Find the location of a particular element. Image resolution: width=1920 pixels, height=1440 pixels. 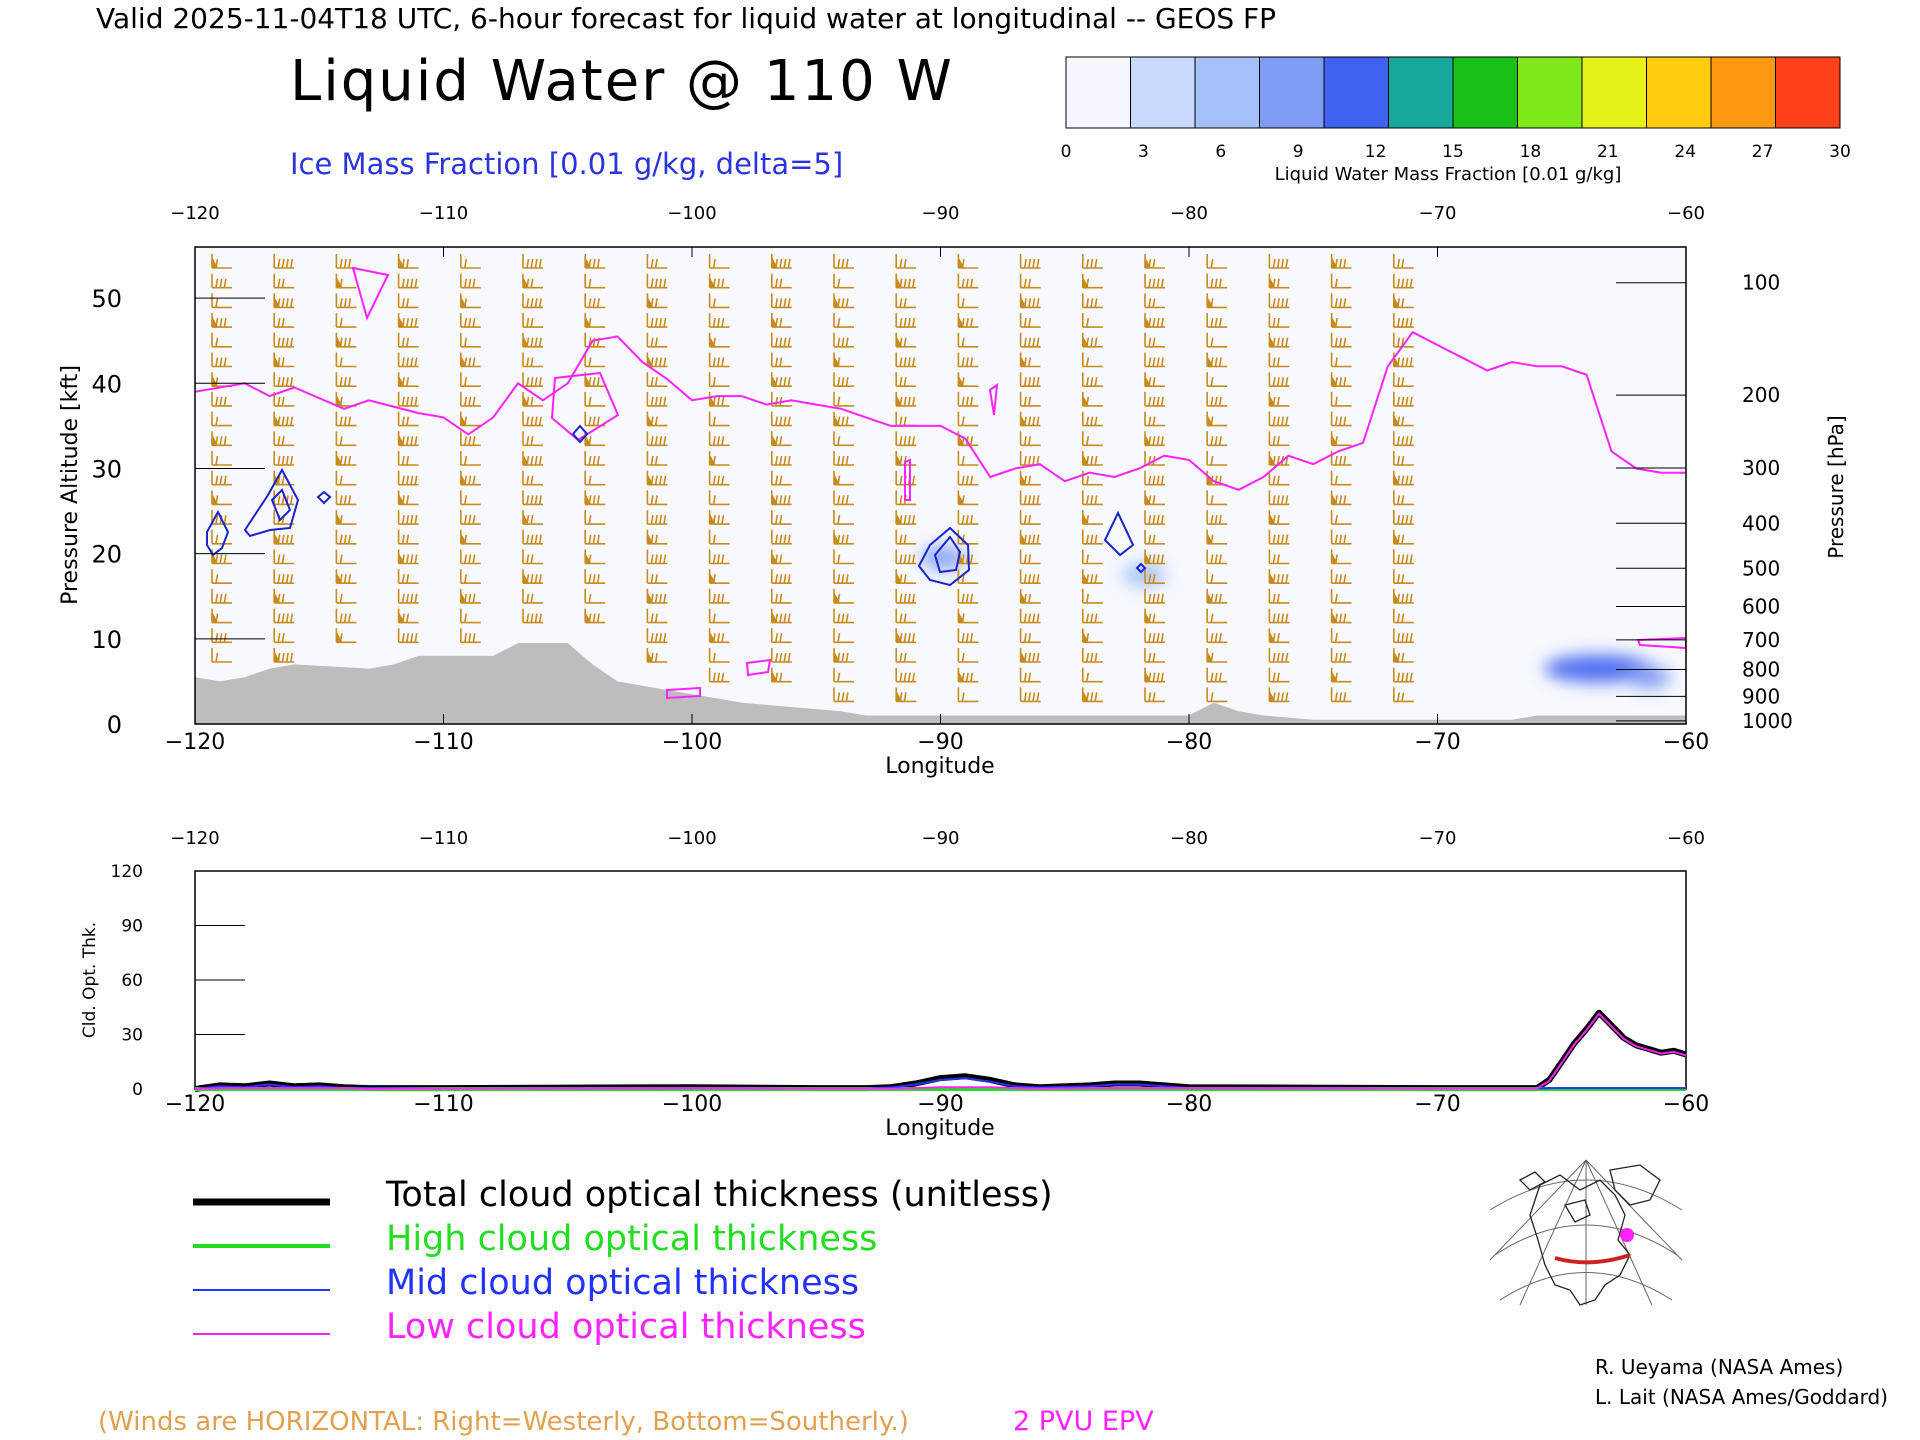

graticule-line is located at coordinates (1619, 1232).